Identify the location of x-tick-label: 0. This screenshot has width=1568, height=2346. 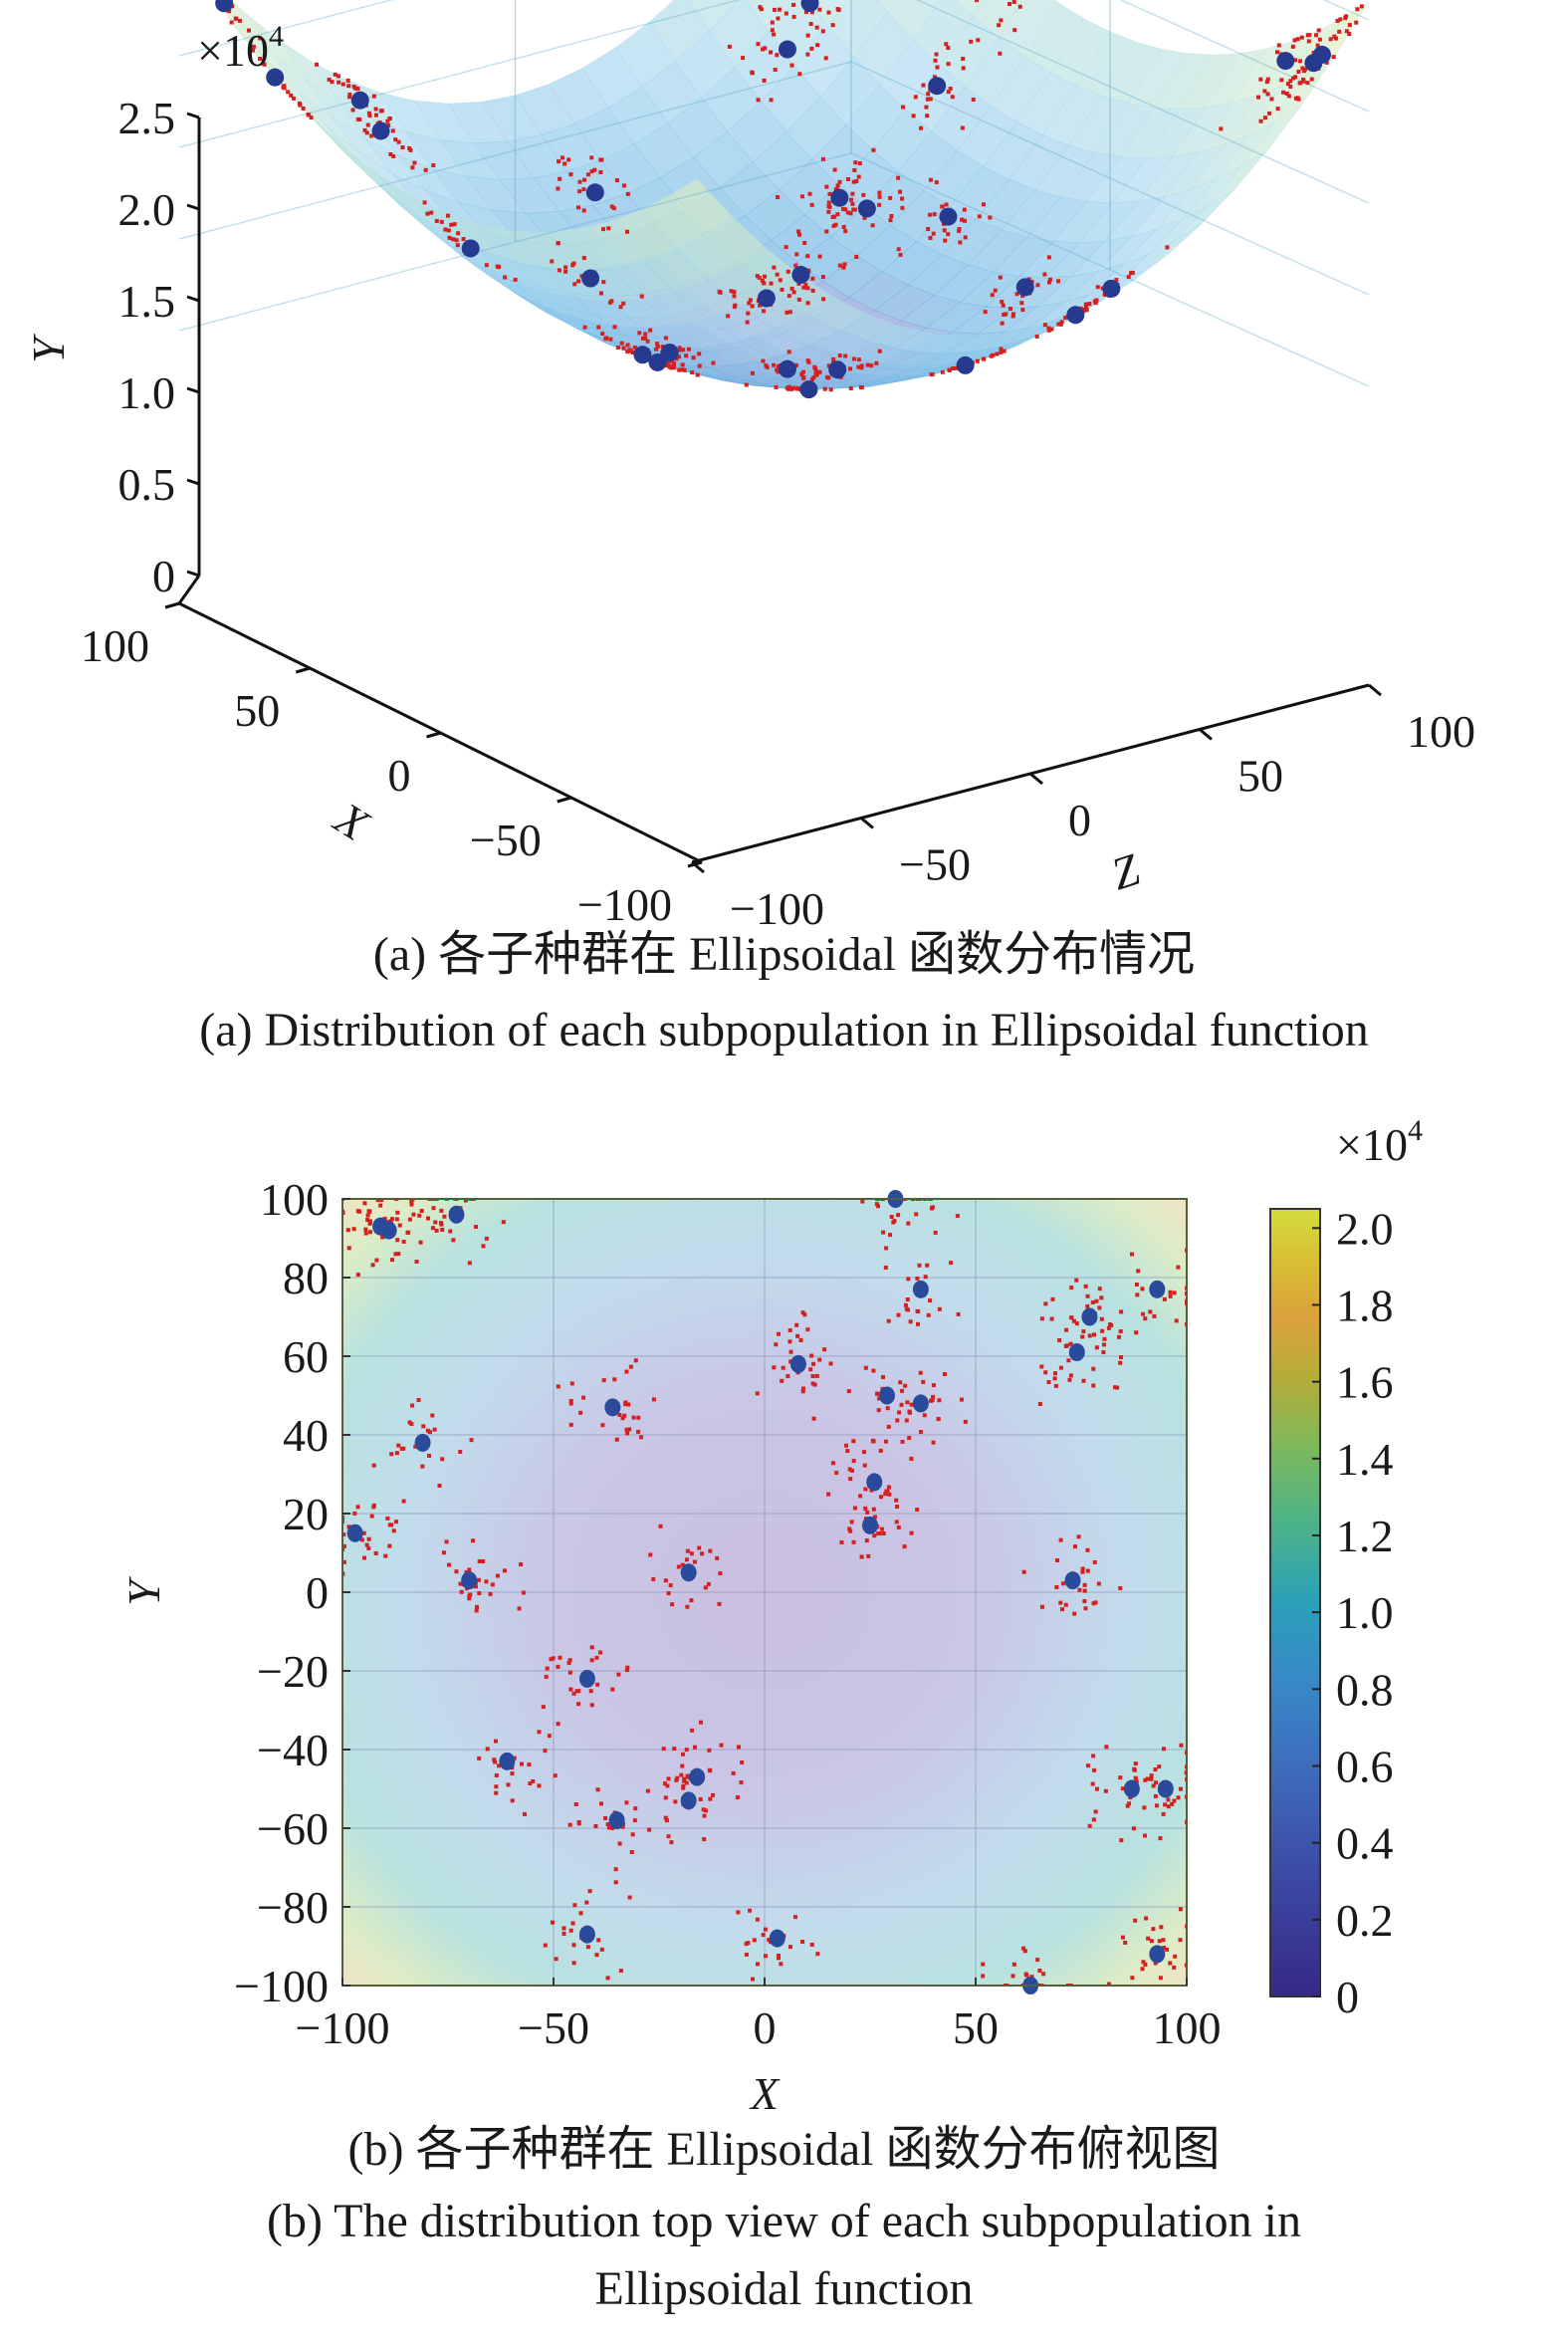
(399, 776).